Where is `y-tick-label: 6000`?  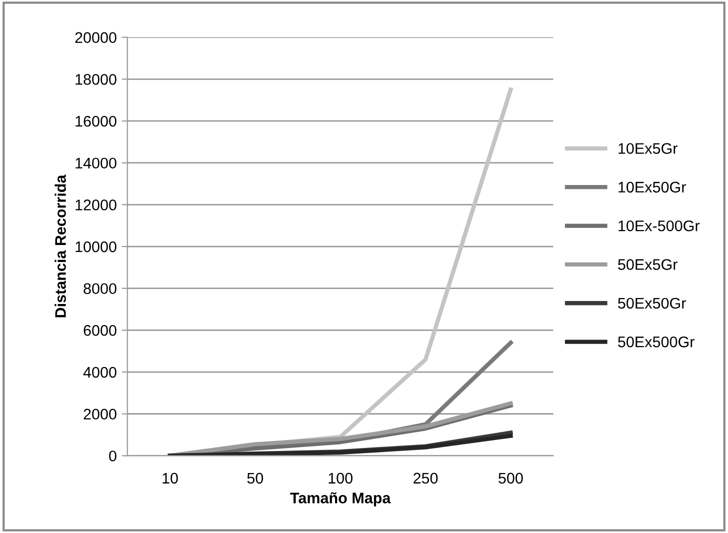
y-tick-label: 6000 is located at coordinates (100, 330).